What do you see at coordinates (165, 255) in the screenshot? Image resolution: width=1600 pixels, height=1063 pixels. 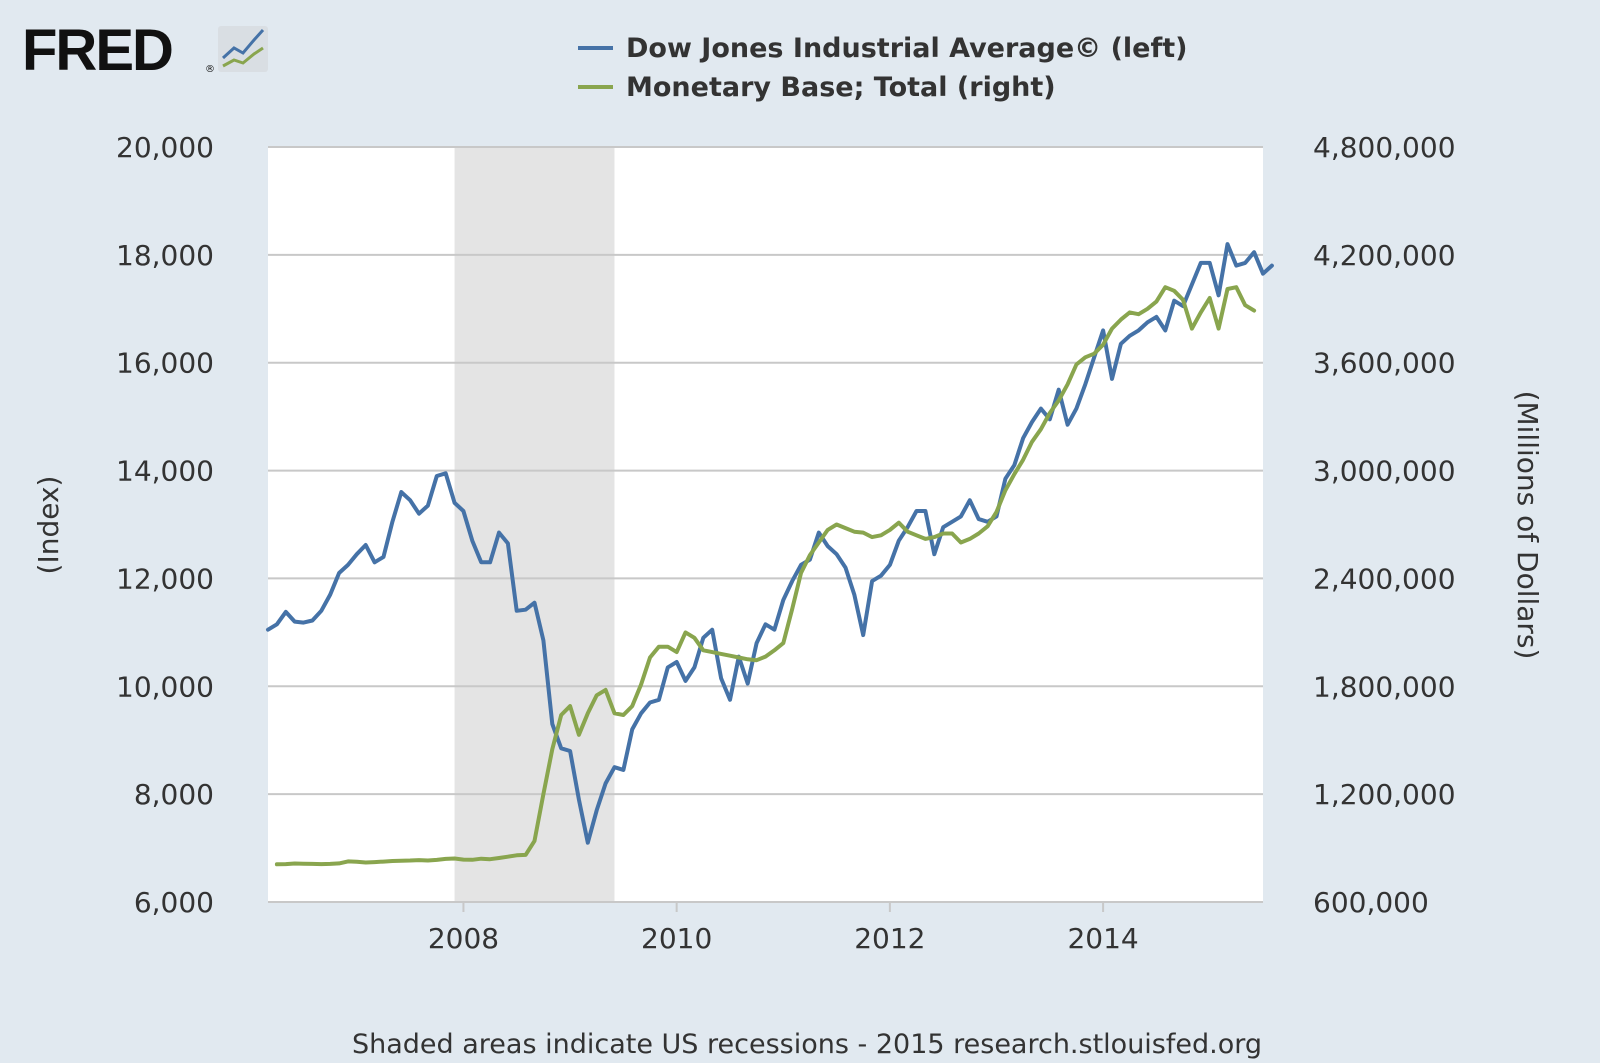 I see `y-left-tick-label: 18,000` at bounding box center [165, 255].